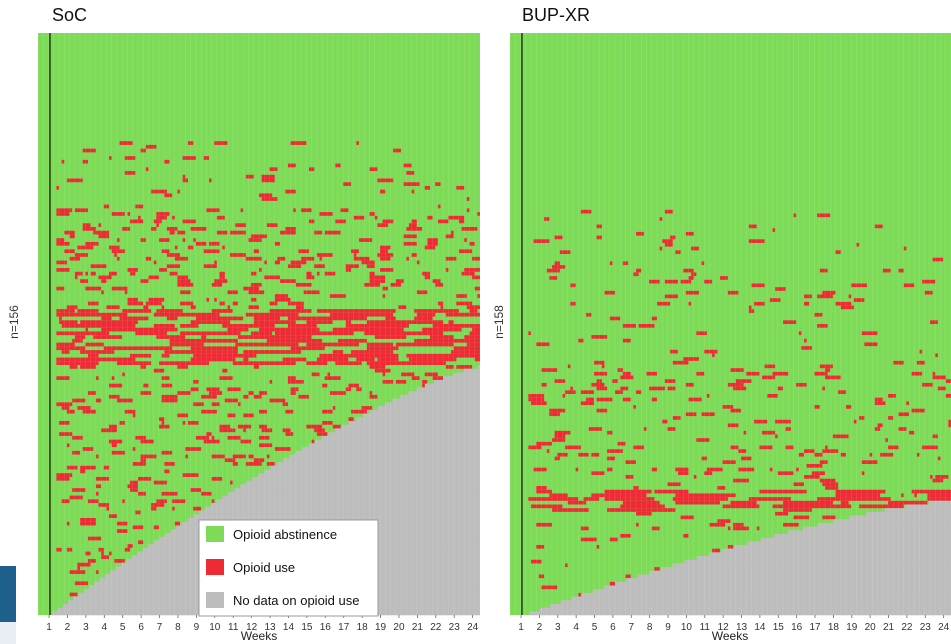 The height and width of the screenshot is (644, 951). Describe the element at coordinates (779, 627) in the screenshot. I see `x-tick-label: 15` at that location.